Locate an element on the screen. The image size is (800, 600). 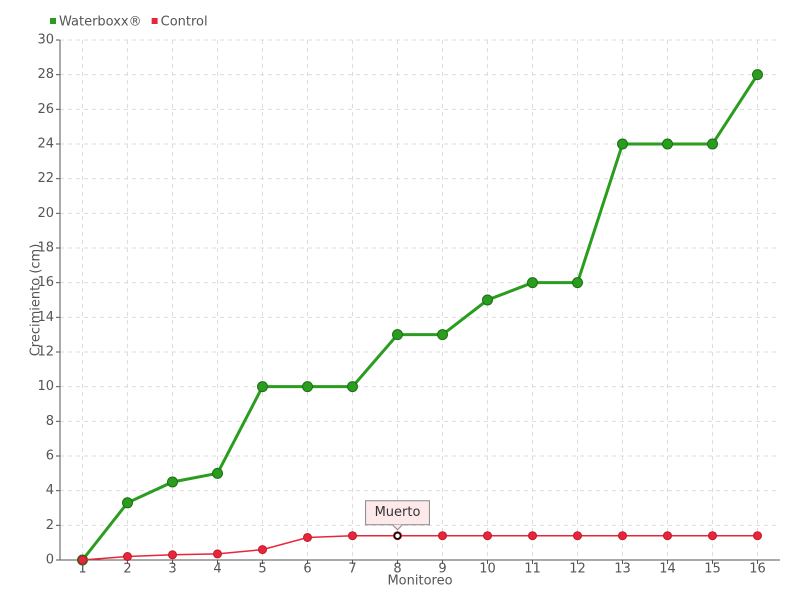
x-tick-label: 6 is located at coordinates (307, 569).